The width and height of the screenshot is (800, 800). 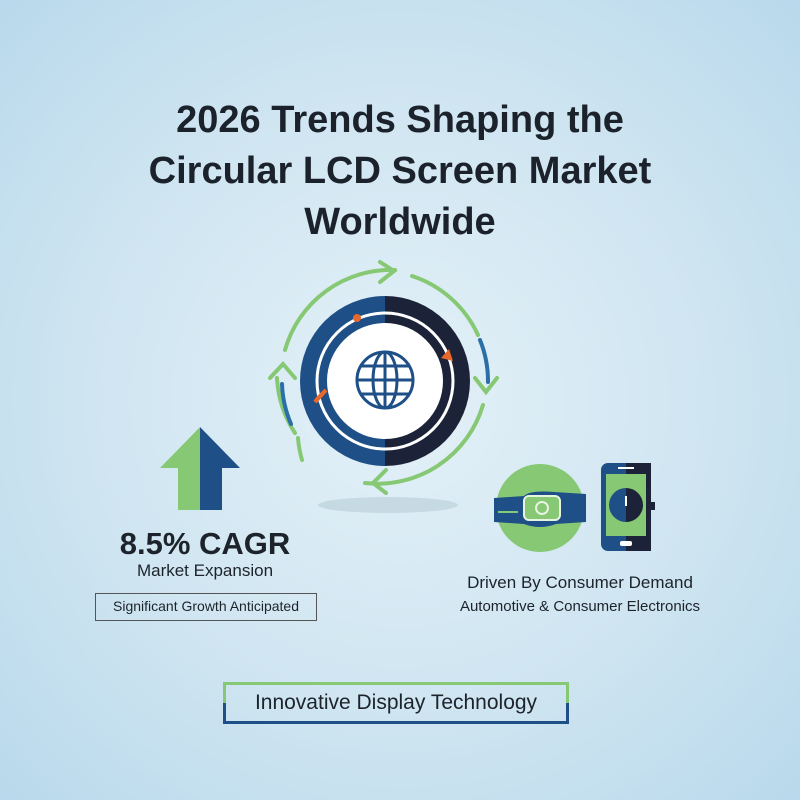 What do you see at coordinates (580, 606) in the screenshot?
I see `demand-subtitle: Automotive & Consumer Electronics` at bounding box center [580, 606].